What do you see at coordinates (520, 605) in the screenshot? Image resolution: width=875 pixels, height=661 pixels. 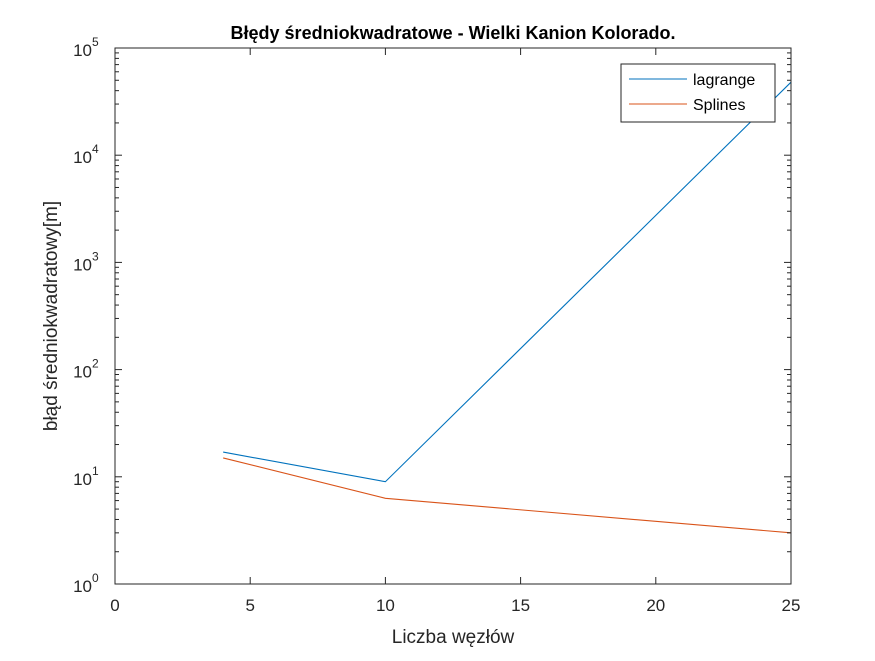 I see `x-tick-label: 15` at bounding box center [520, 605].